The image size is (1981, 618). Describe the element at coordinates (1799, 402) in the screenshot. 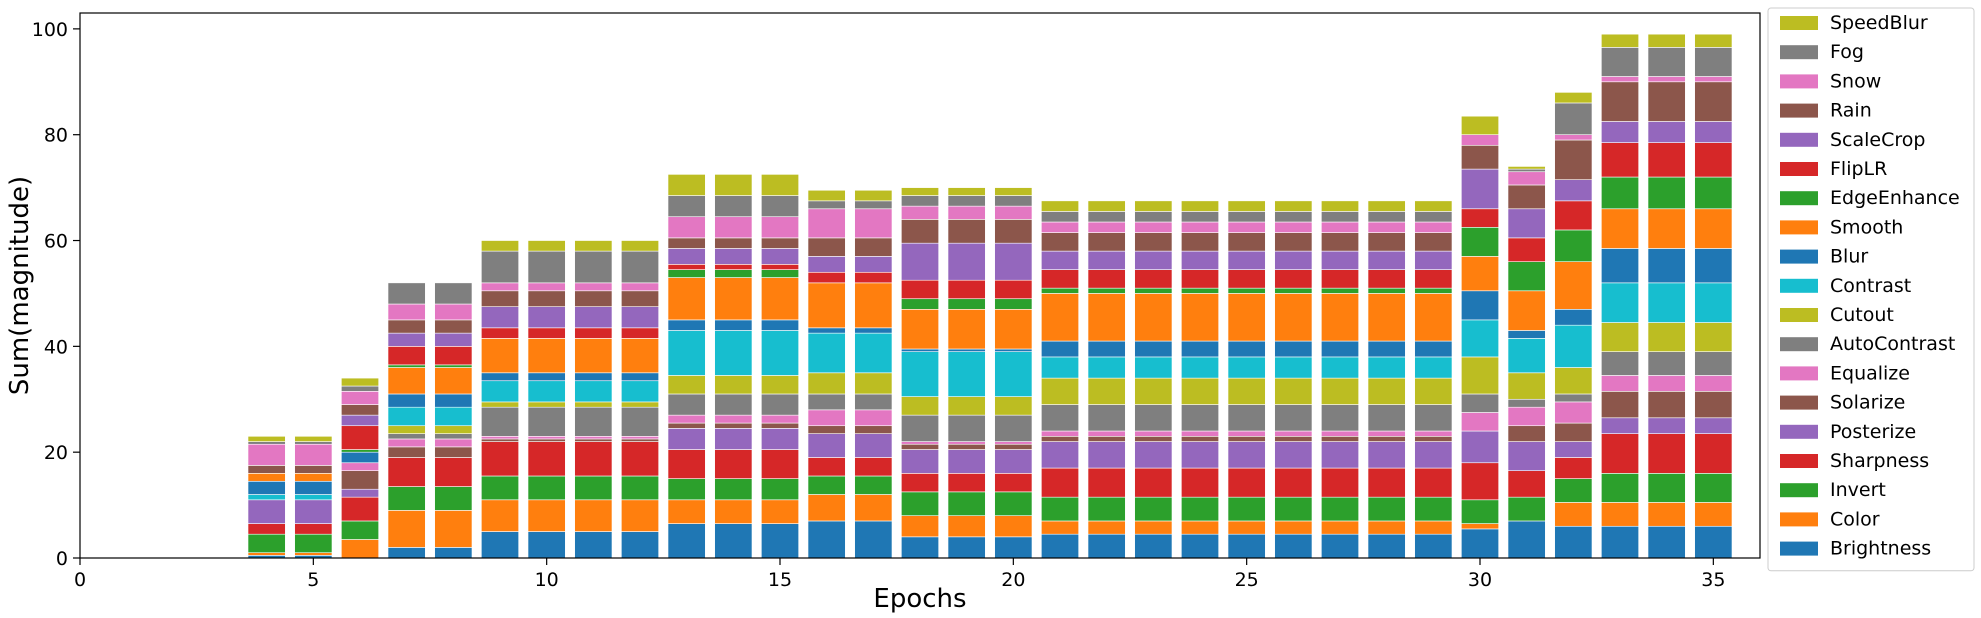

I see `legend-swatch-solarize` at that location.